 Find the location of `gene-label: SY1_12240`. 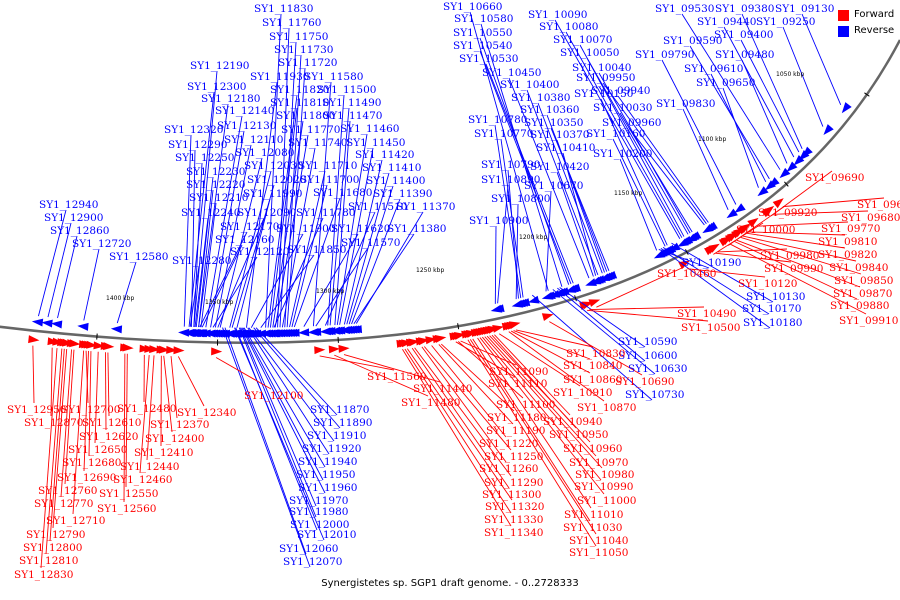

gene-label: SY1_12240 is located at coordinates (210, 213).